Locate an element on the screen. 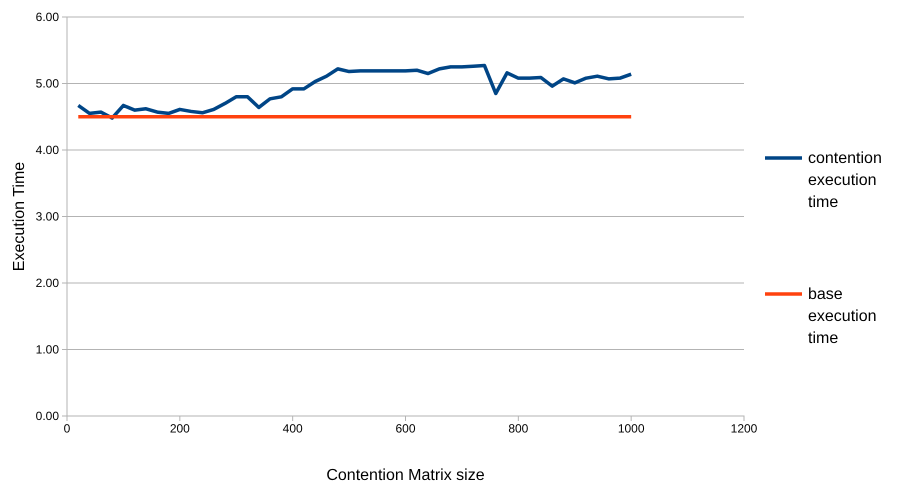  x-axis-title: Contention Matrix size is located at coordinates (405, 475).